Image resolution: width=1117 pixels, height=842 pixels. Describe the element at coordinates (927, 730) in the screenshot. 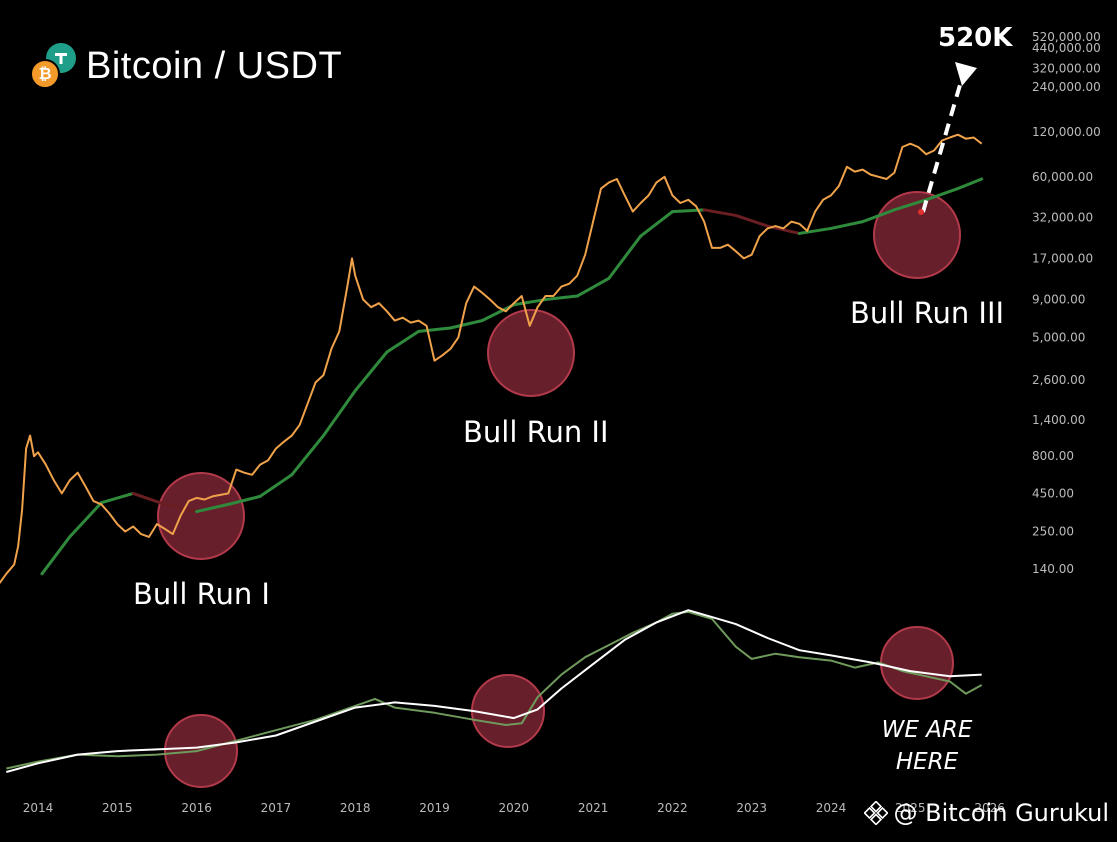

I see `we-are-here-line-1: WE ARE` at that location.